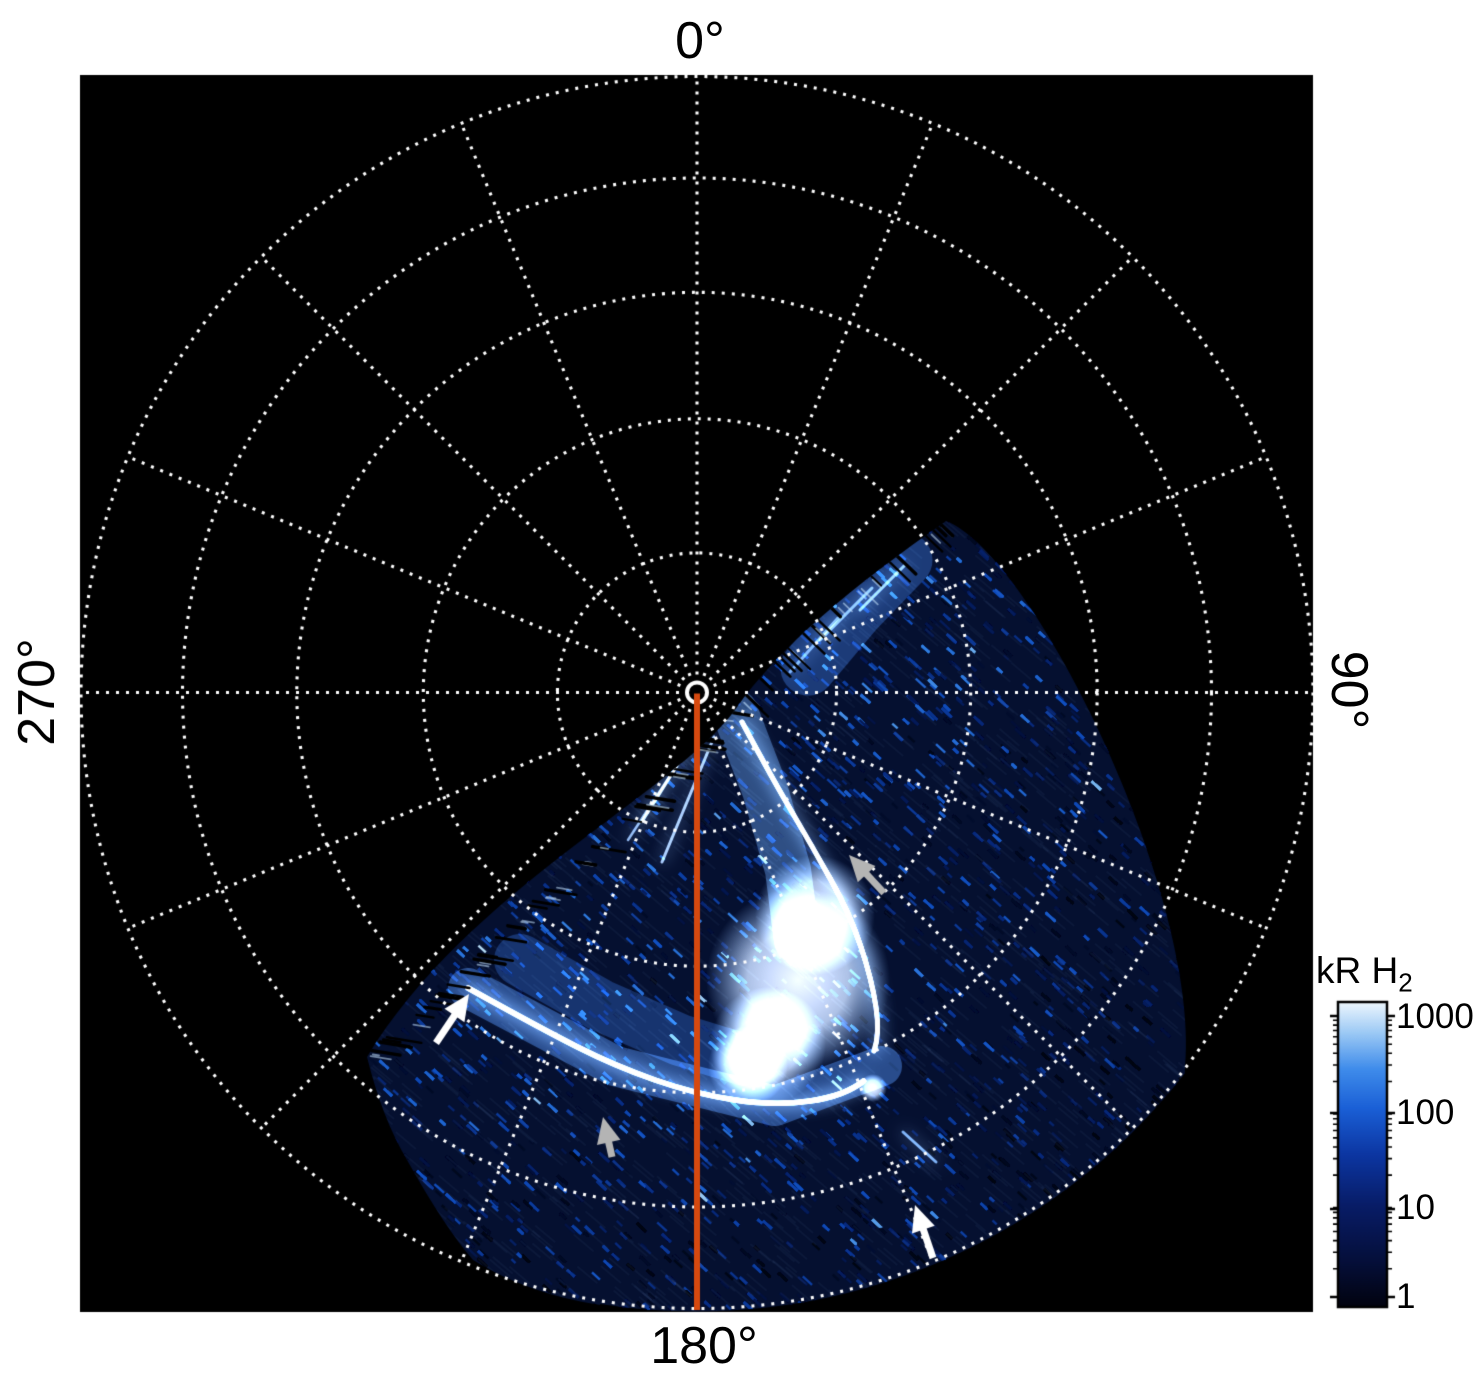 The width and height of the screenshot is (1481, 1386). I want to click on colorbar-tick-10: 10, so click(1415, 1207).